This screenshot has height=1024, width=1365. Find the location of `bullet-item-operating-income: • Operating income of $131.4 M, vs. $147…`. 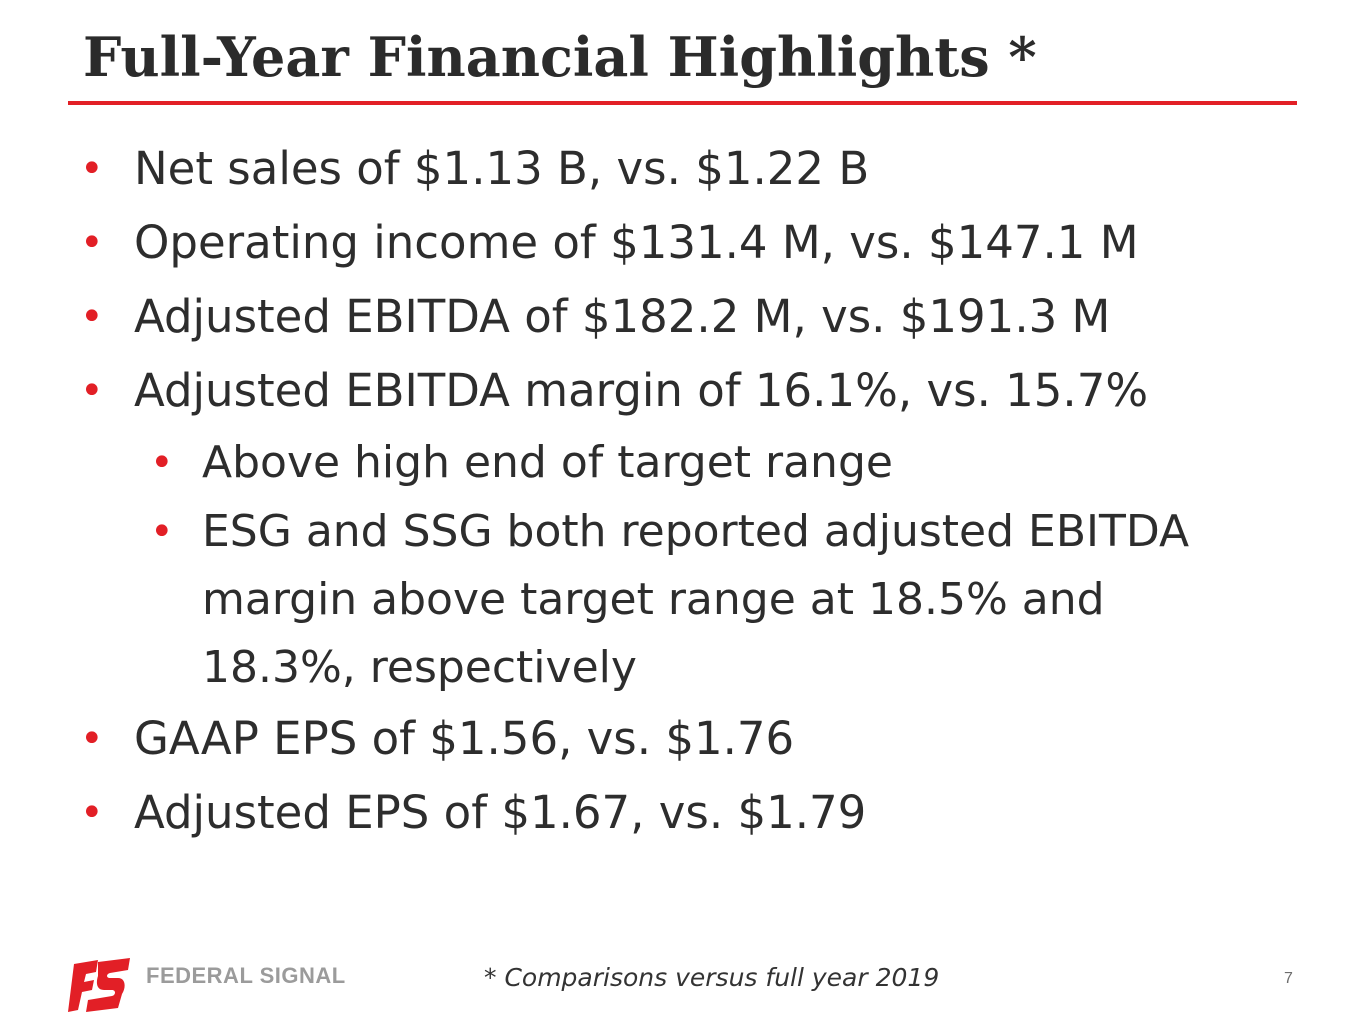

bullet-item-operating-income: • Operating income of $131.4 M, vs. $147… is located at coordinates (682, 243).